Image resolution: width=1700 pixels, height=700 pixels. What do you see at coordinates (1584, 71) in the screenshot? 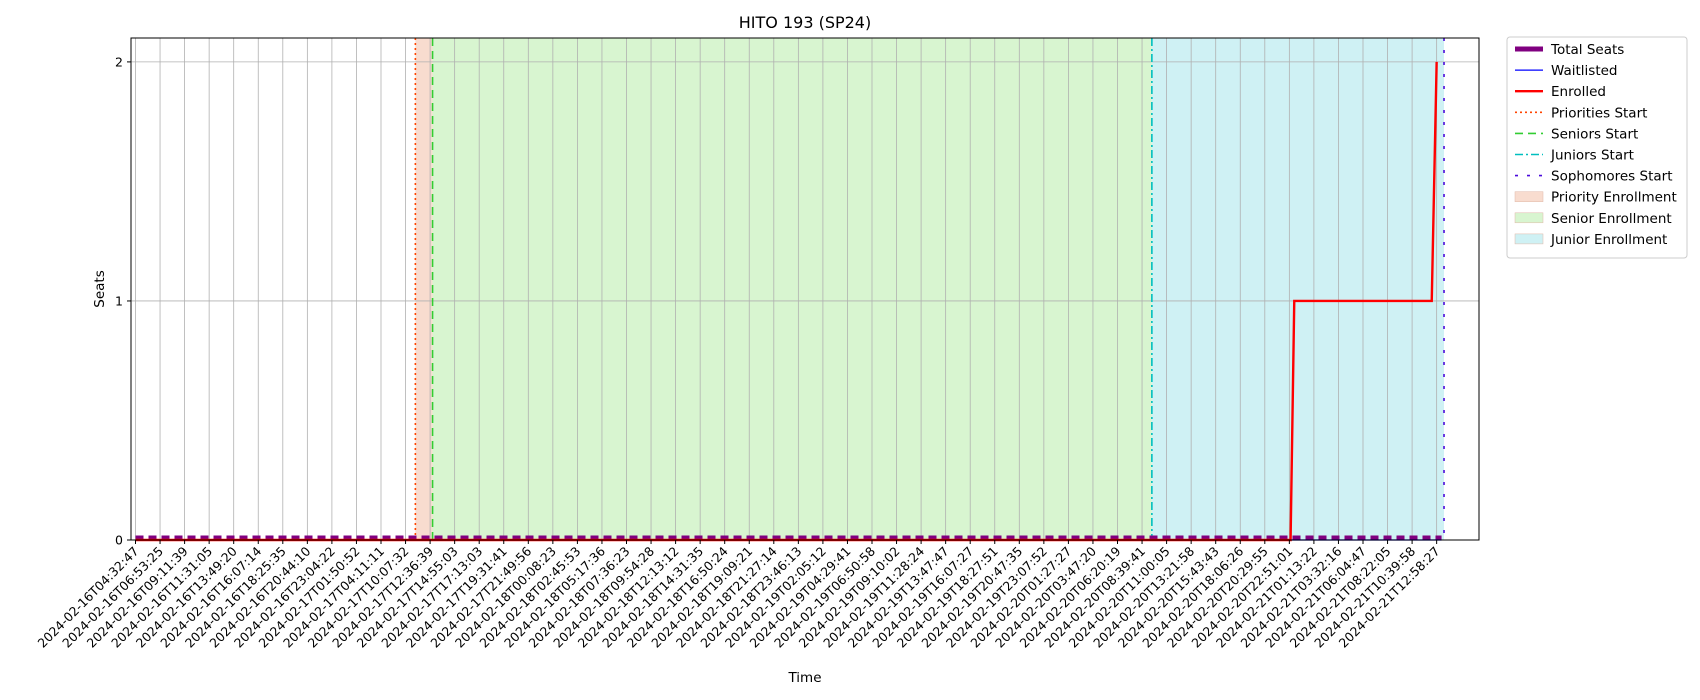
I see `legend-label-1: Waitlisted` at bounding box center [1584, 71].